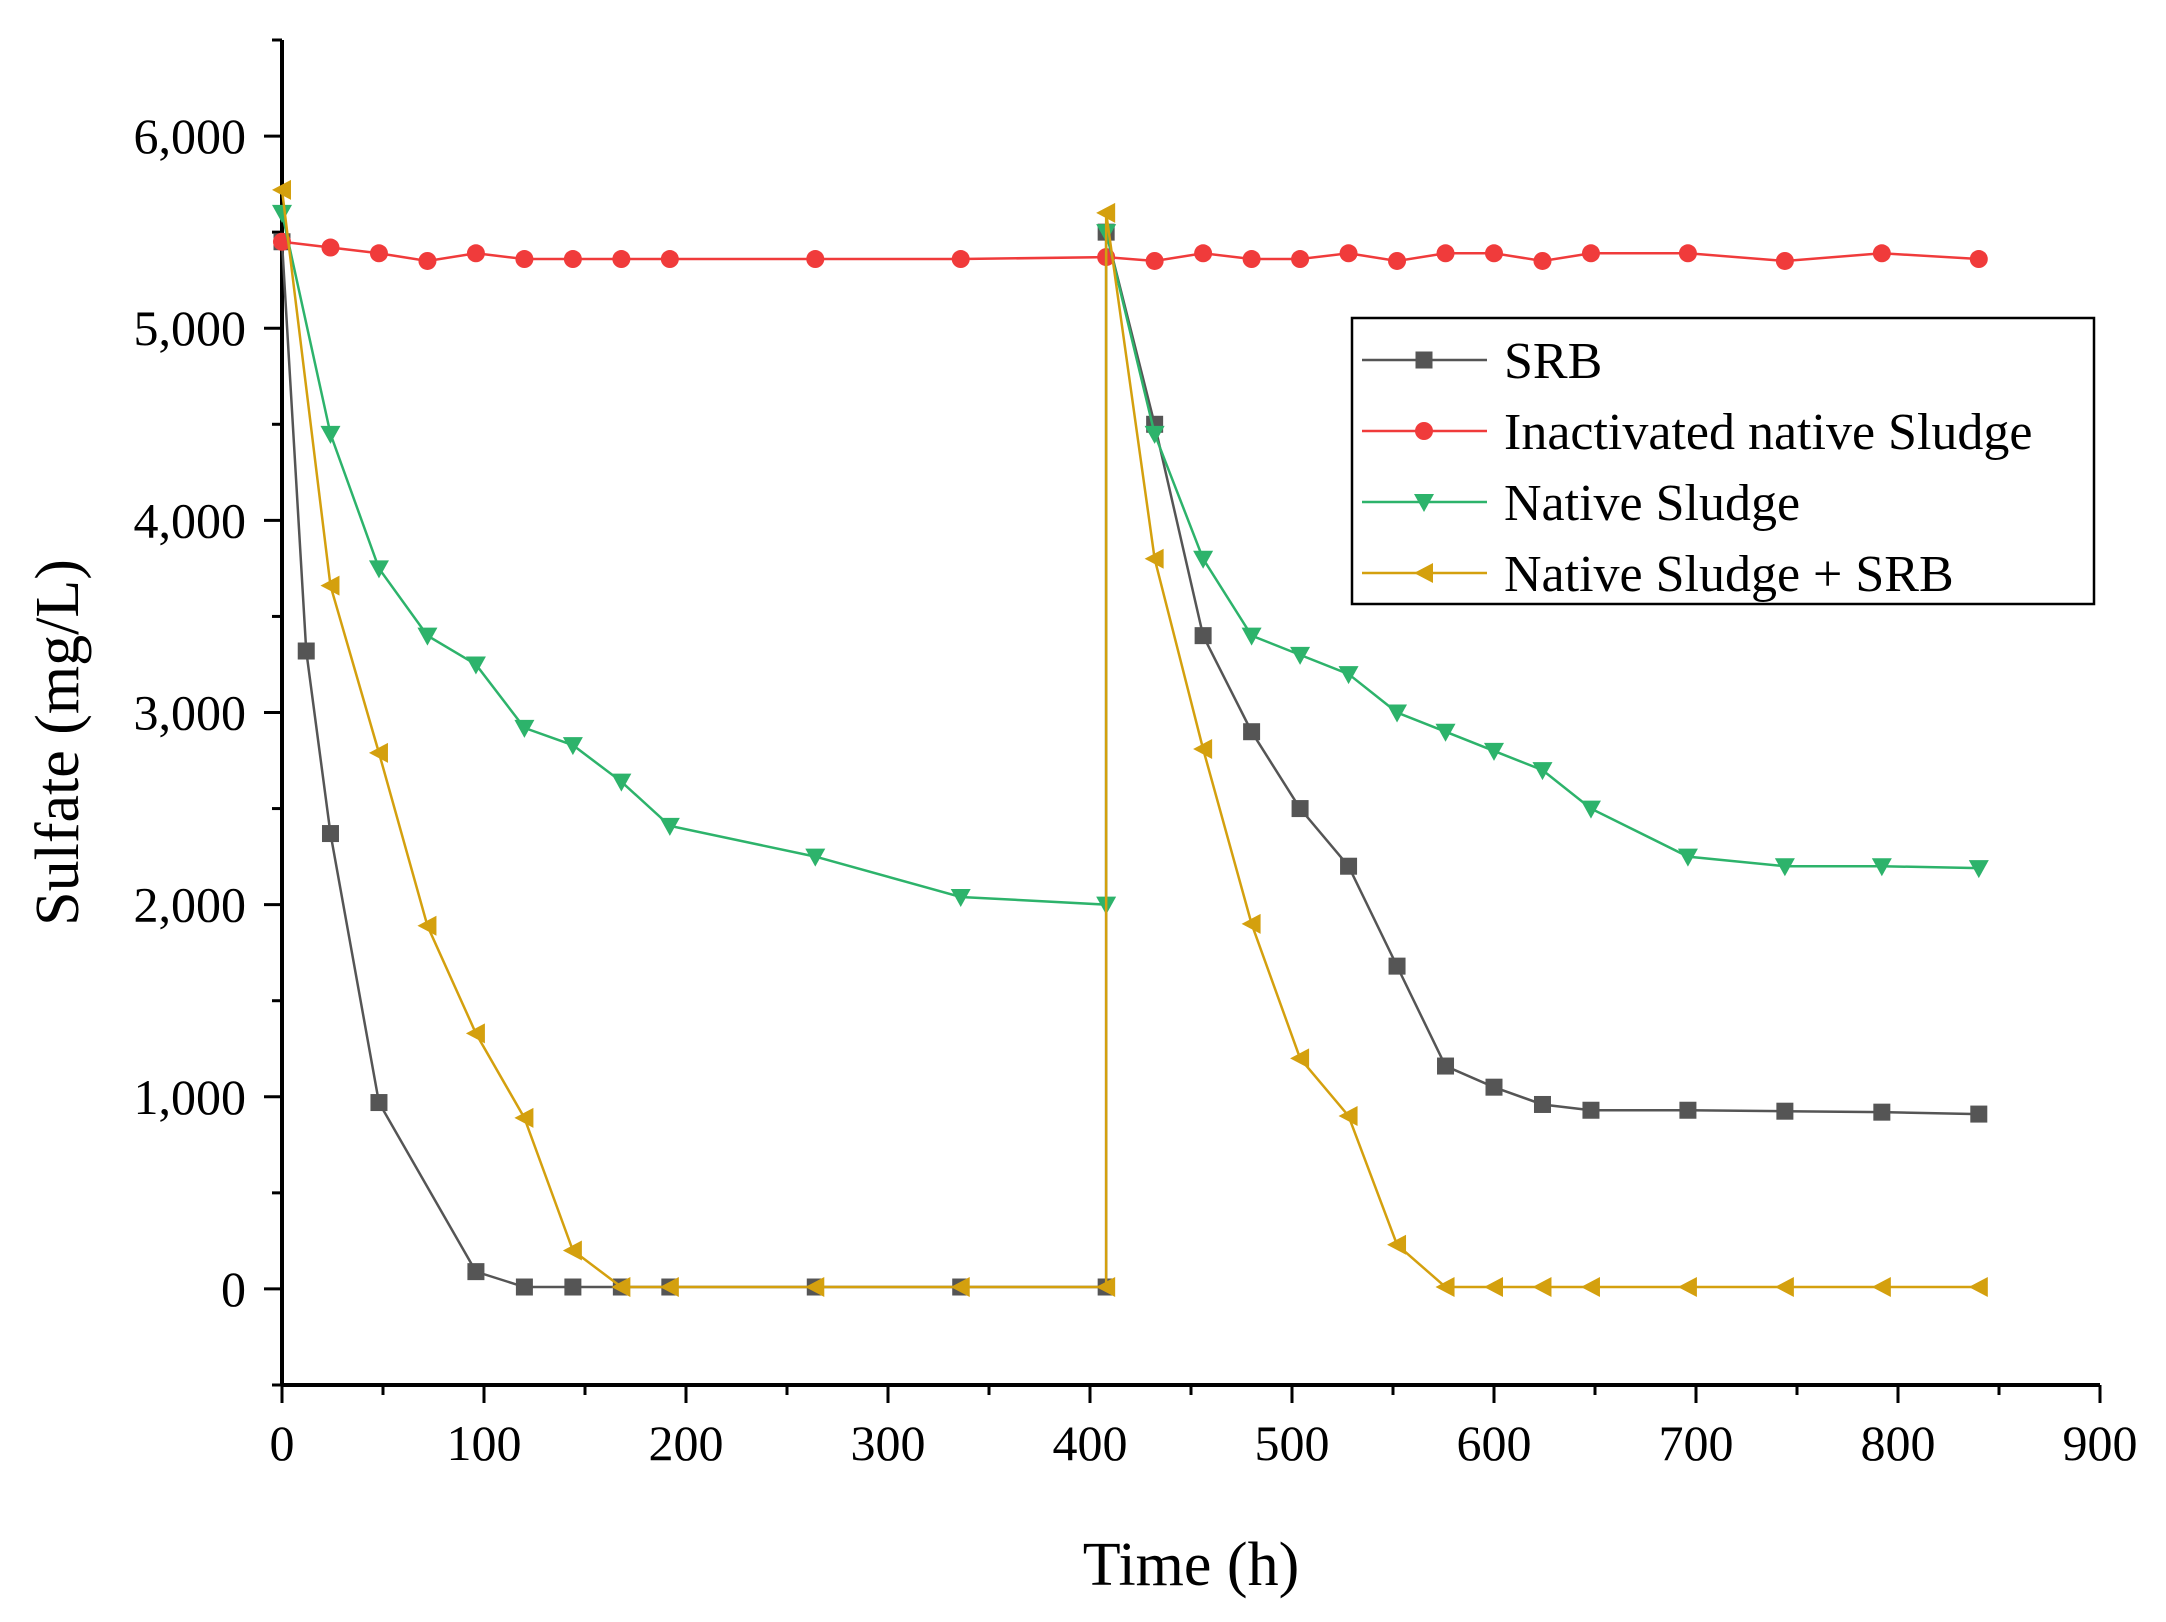 The image size is (2166, 1622). Describe the element at coordinates (1090, 1443) in the screenshot. I see `x-tick-label: 400` at that location.